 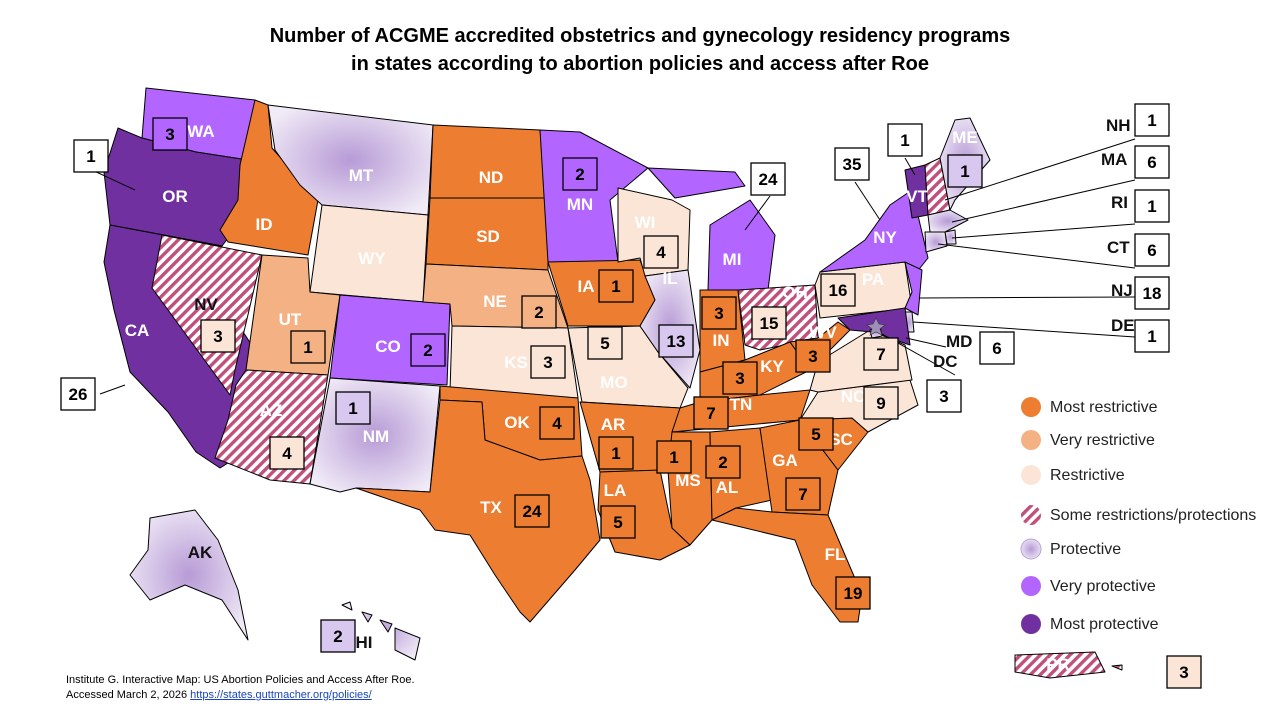 What do you see at coordinates (838, 290) in the screenshot?
I see `program-count-pa-value: 16` at bounding box center [838, 290].